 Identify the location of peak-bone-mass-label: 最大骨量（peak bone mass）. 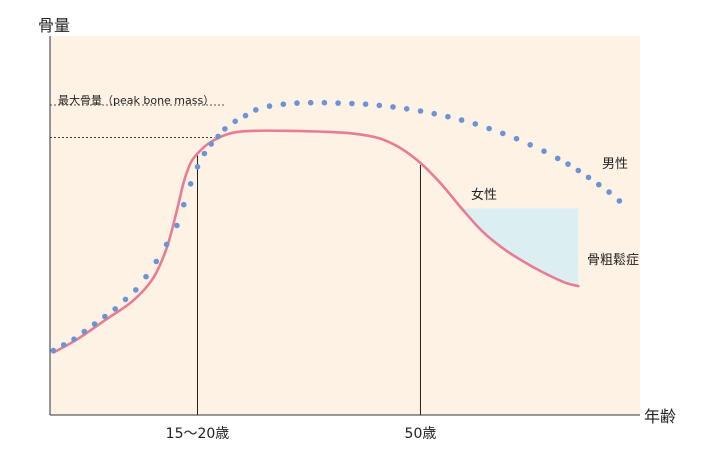
(136, 100).